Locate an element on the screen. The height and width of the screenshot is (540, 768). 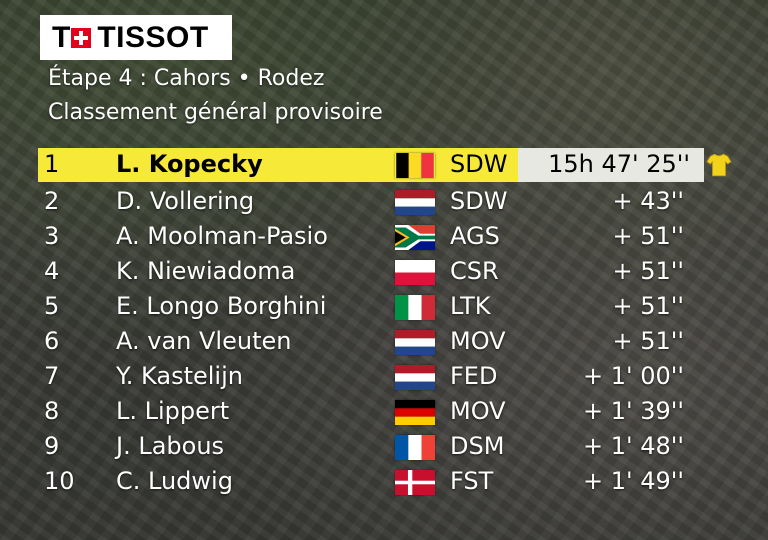
time-gap: + 43'' is located at coordinates (648, 201).